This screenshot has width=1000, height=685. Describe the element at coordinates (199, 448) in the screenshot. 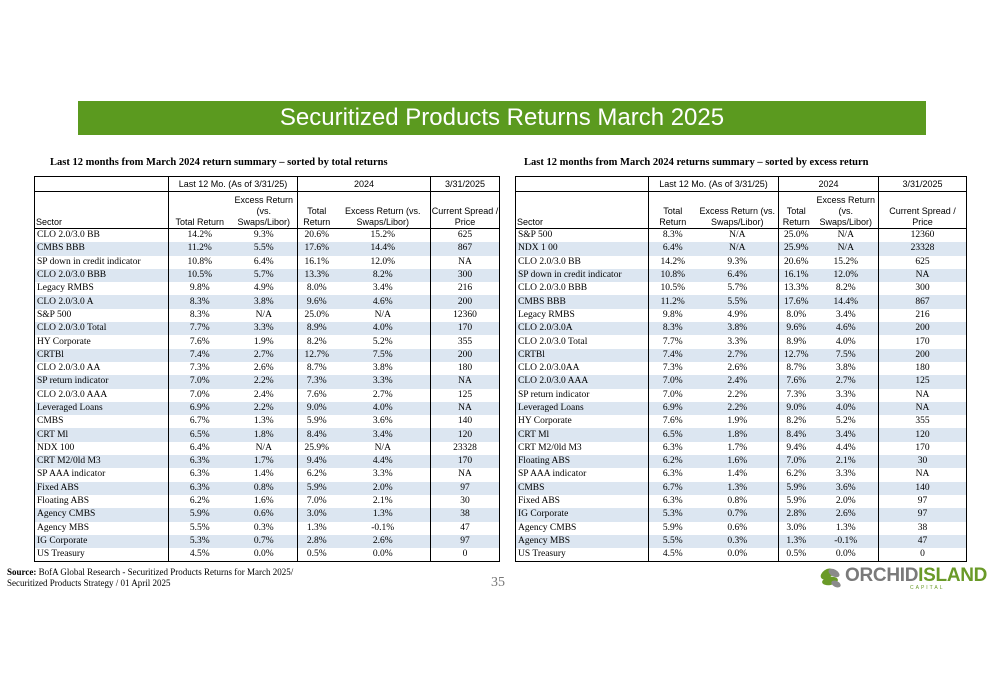

I see `value-cell: 6.4%` at that location.